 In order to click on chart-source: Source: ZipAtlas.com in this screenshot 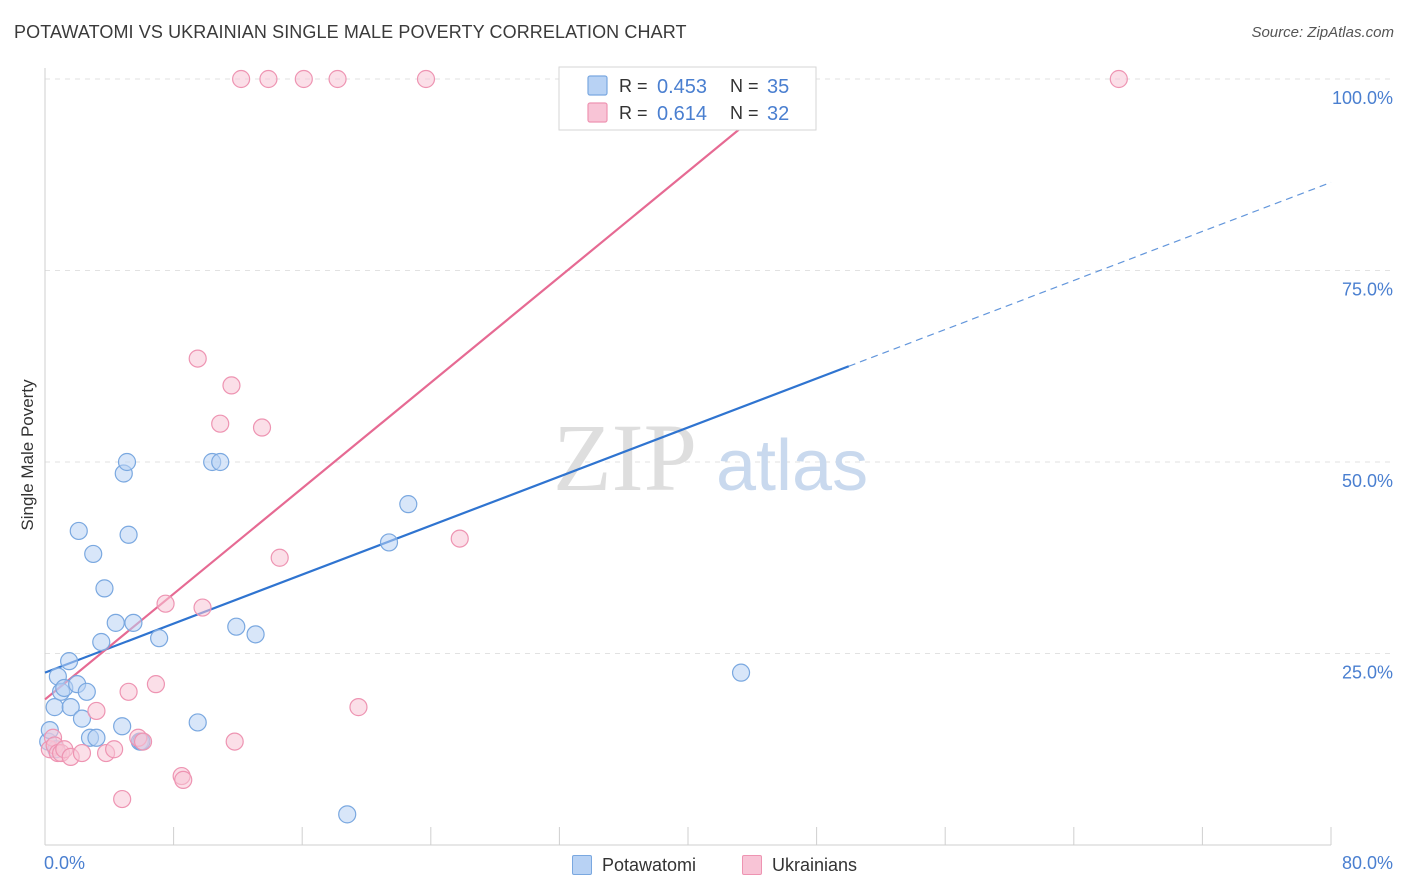, I will do `click(1322, 32)`.